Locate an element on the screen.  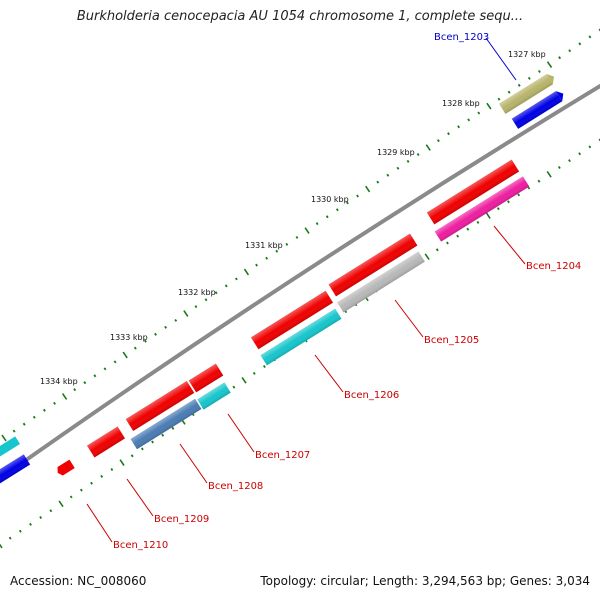
gene-label-1208: Bcen_1208 is located at coordinates (235, 486).